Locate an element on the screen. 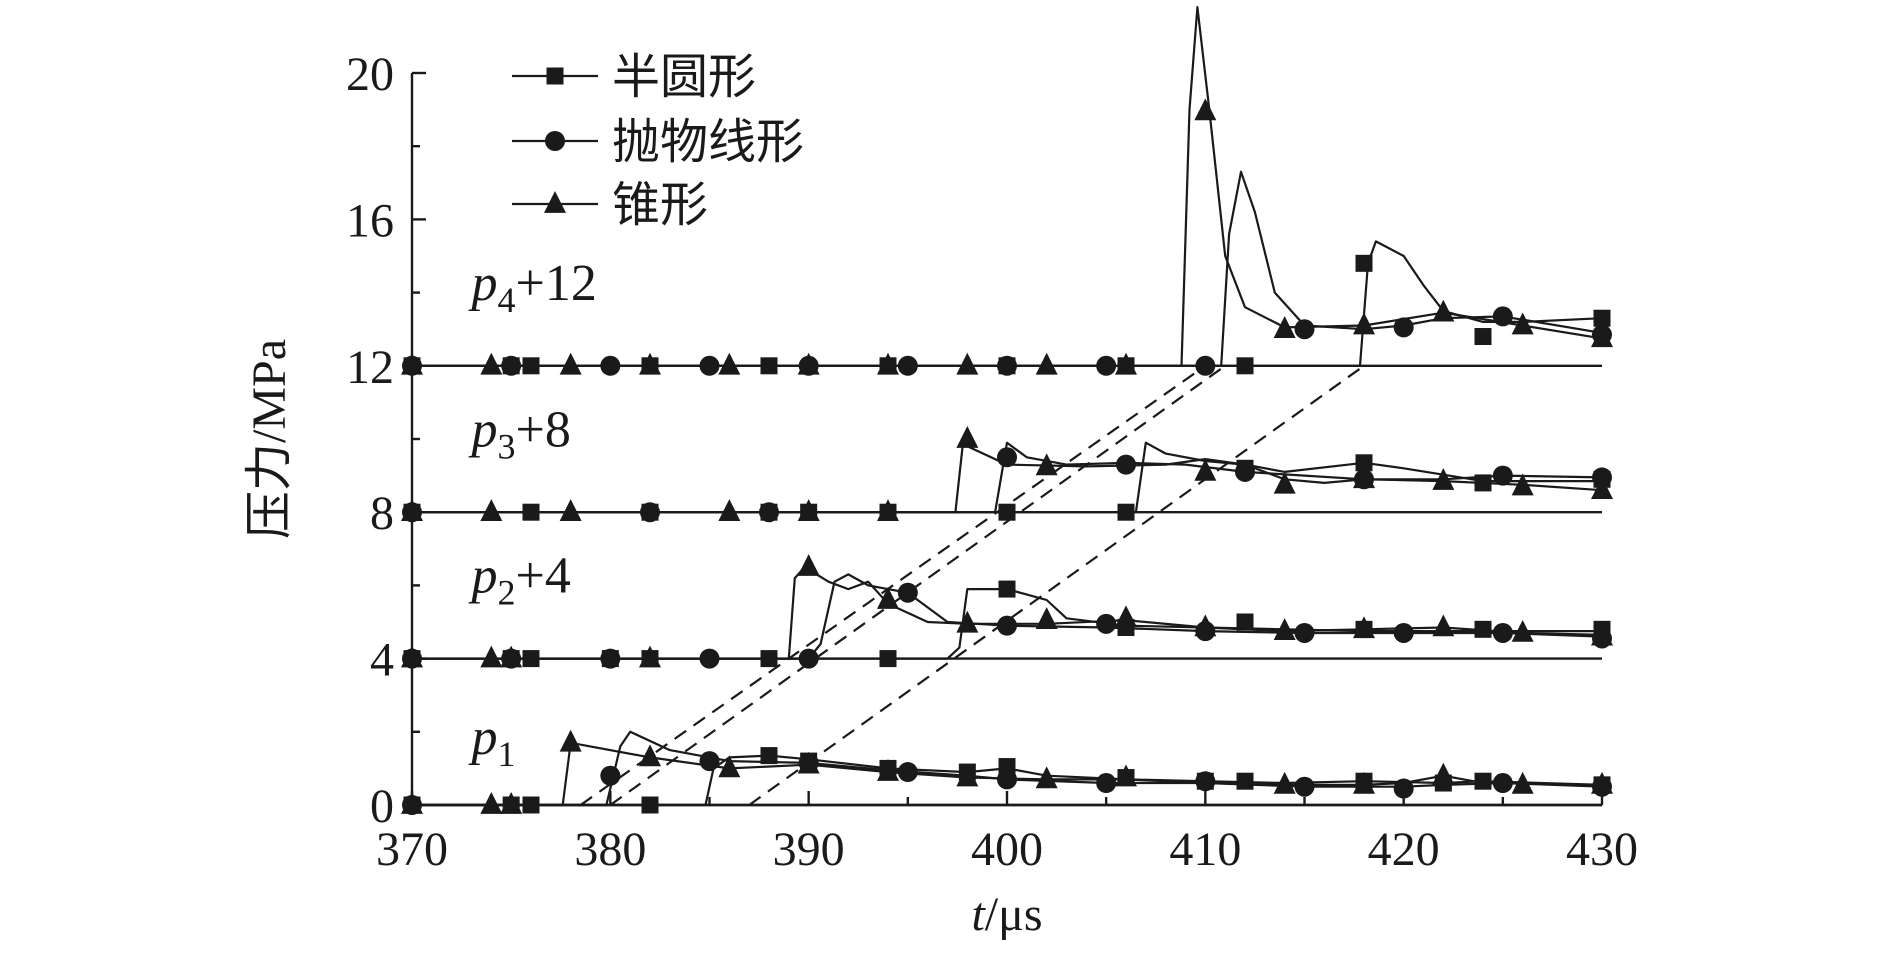 The width and height of the screenshot is (1890, 964). y-axis-title: 压力/MPa is located at coordinates (269, 439).